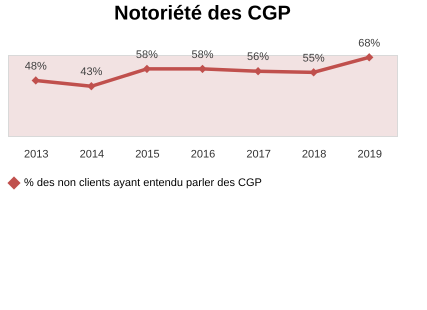 This screenshot has width=427, height=310. I want to click on data-label: 56%, so click(258, 57).